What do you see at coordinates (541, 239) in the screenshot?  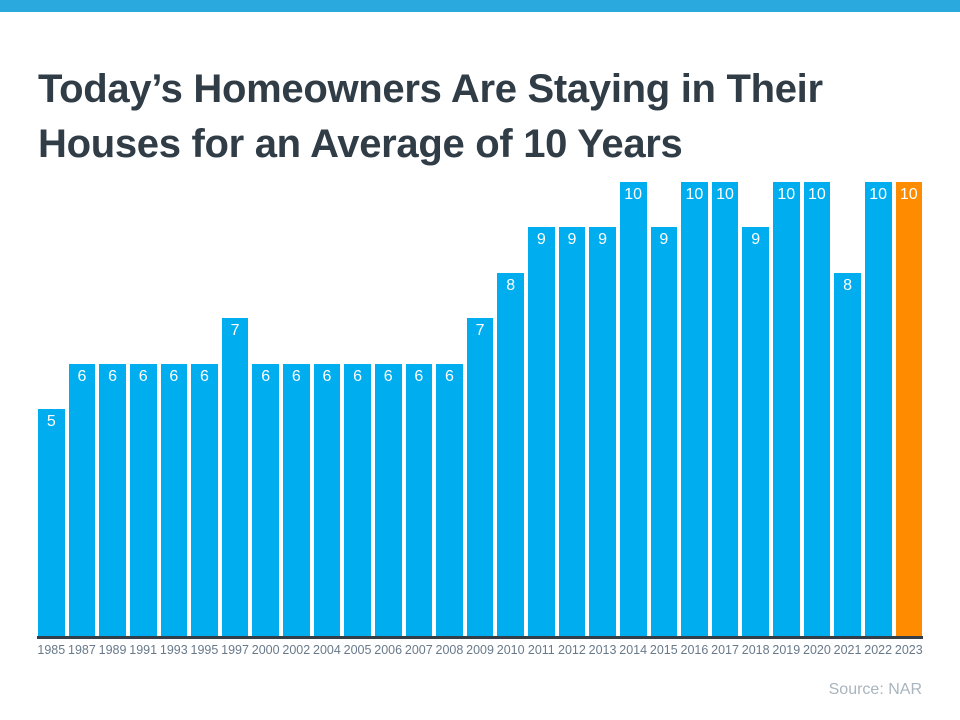 I see `bar-value-label-2011: 9` at bounding box center [541, 239].